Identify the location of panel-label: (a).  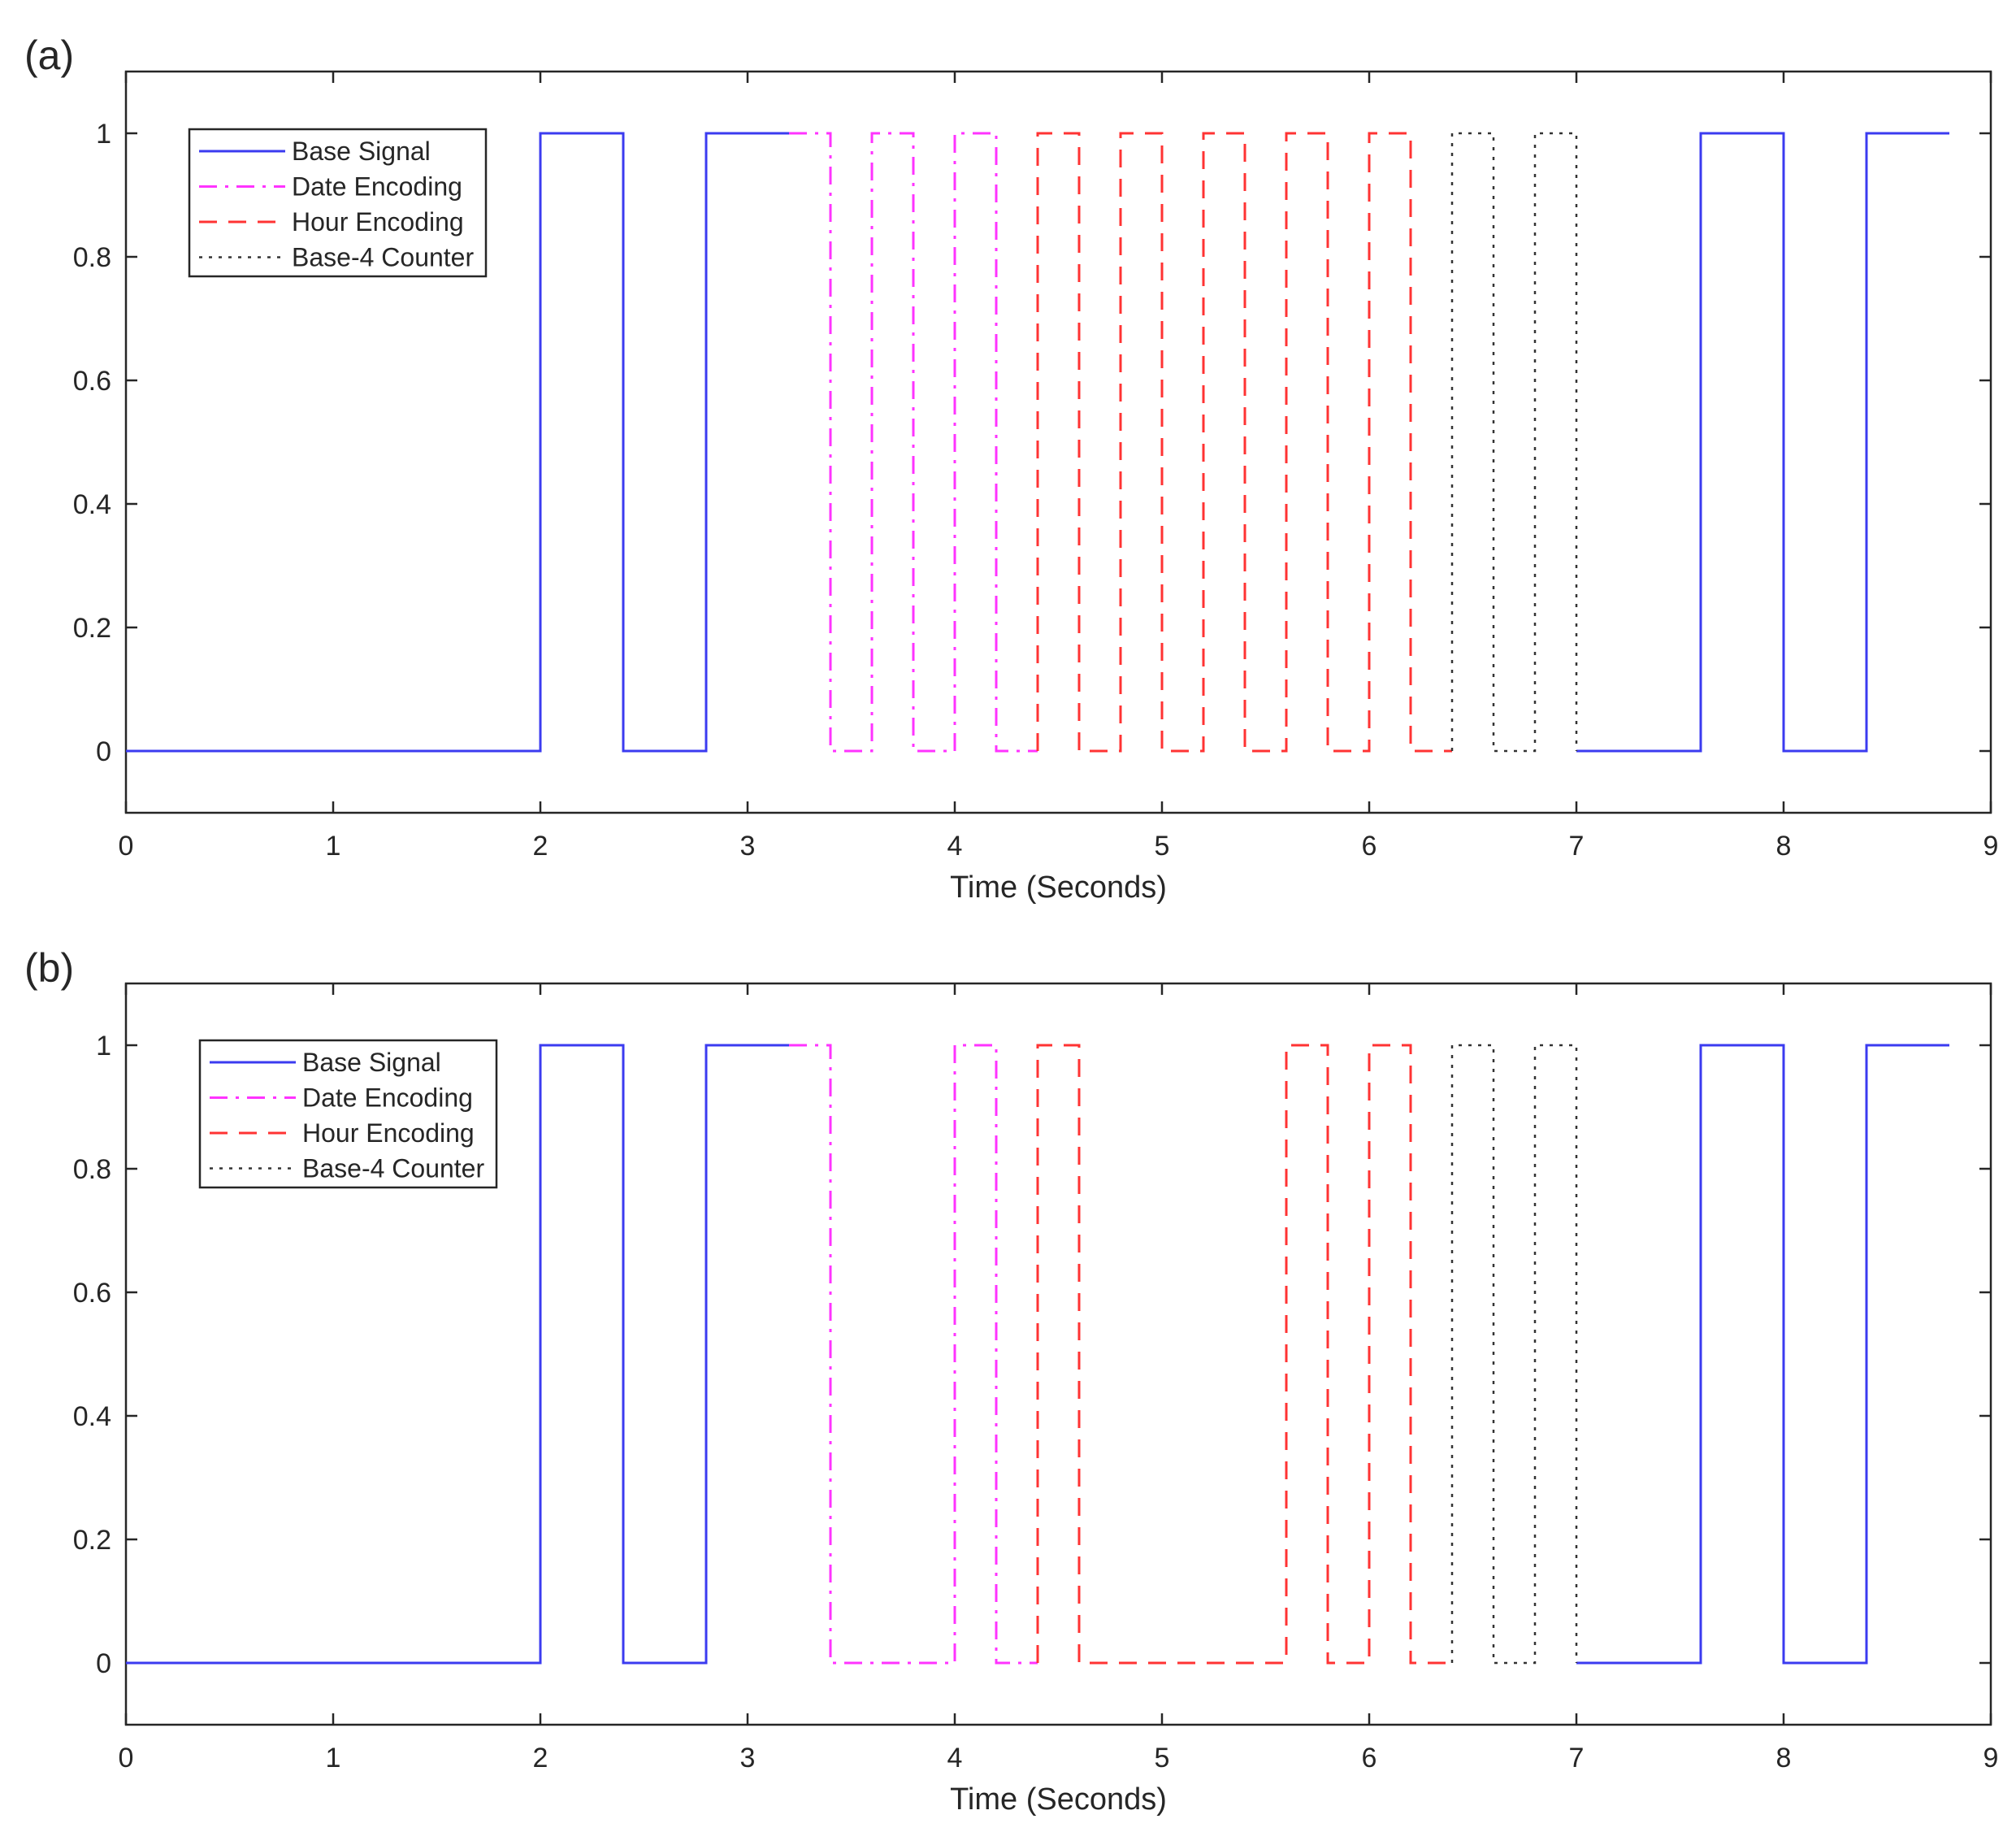
(49, 55).